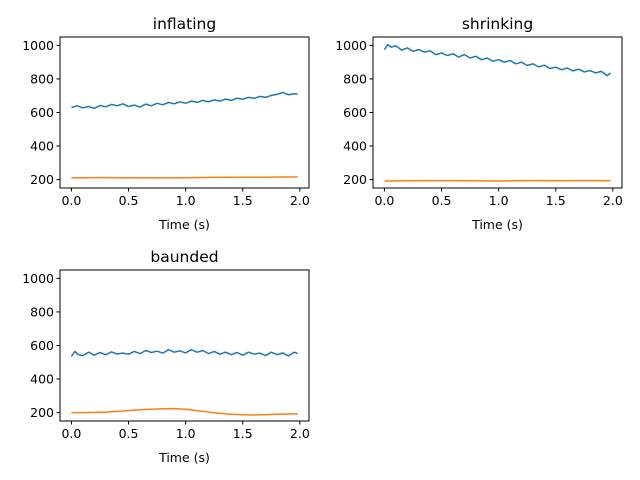  Describe the element at coordinates (184, 257) in the screenshot. I see `subplot-title: baunded` at that location.